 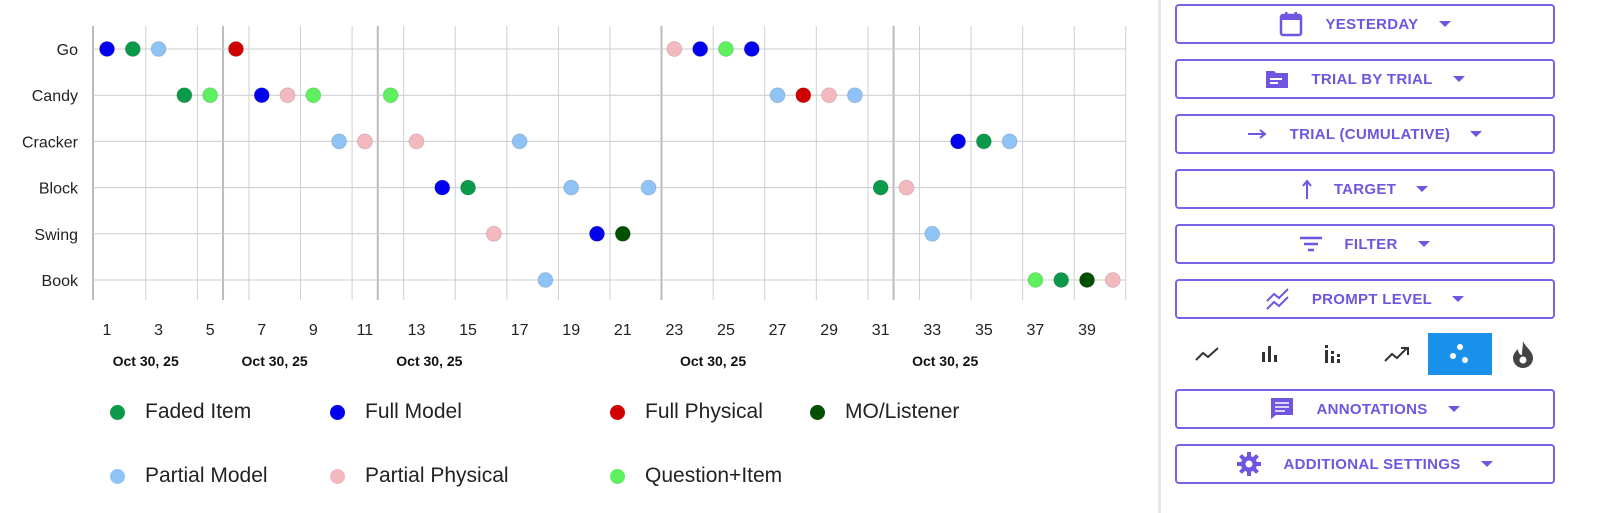 I want to click on button-label: FILTER, so click(x=1371, y=244).